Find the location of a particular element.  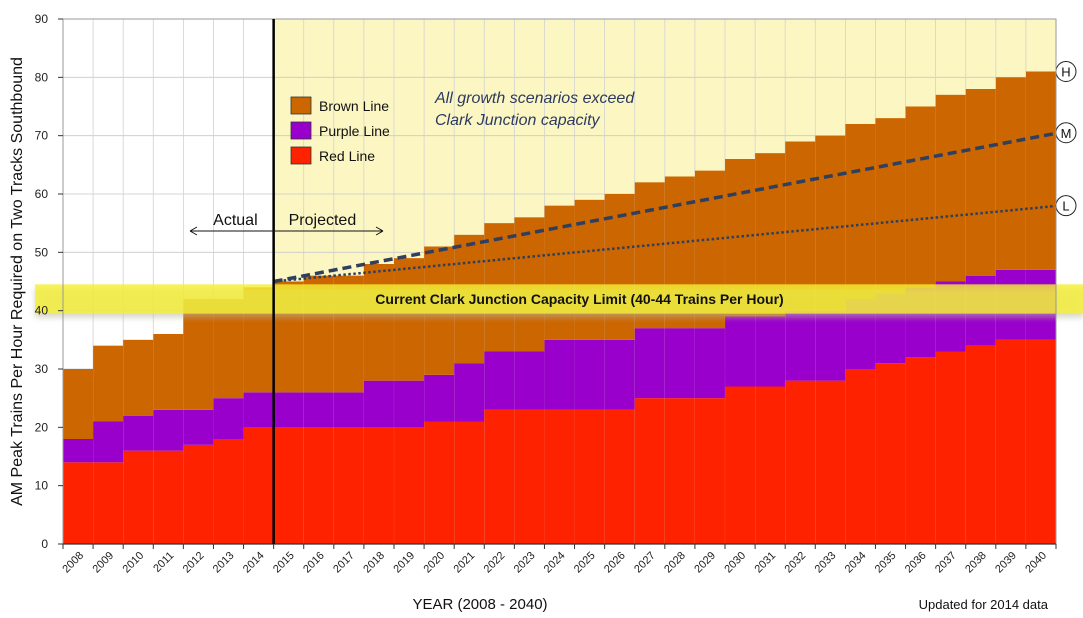

x-tick-label: 2039 is located at coordinates (1006, 563).